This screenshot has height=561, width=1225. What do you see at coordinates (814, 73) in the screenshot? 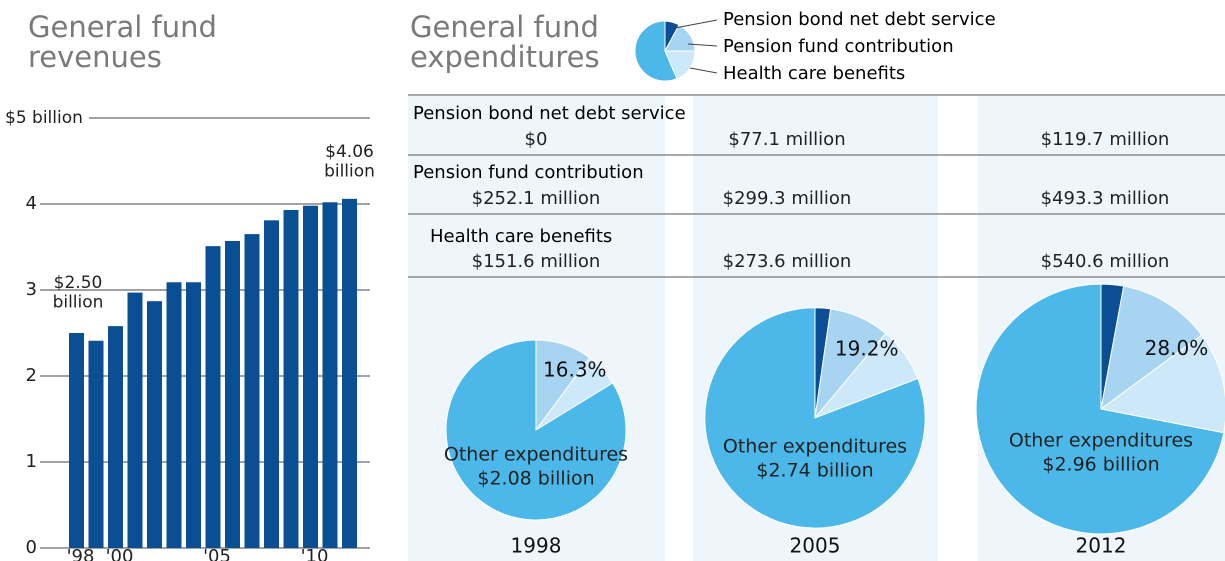
I see `legend-label: Health care benefits` at bounding box center [814, 73].